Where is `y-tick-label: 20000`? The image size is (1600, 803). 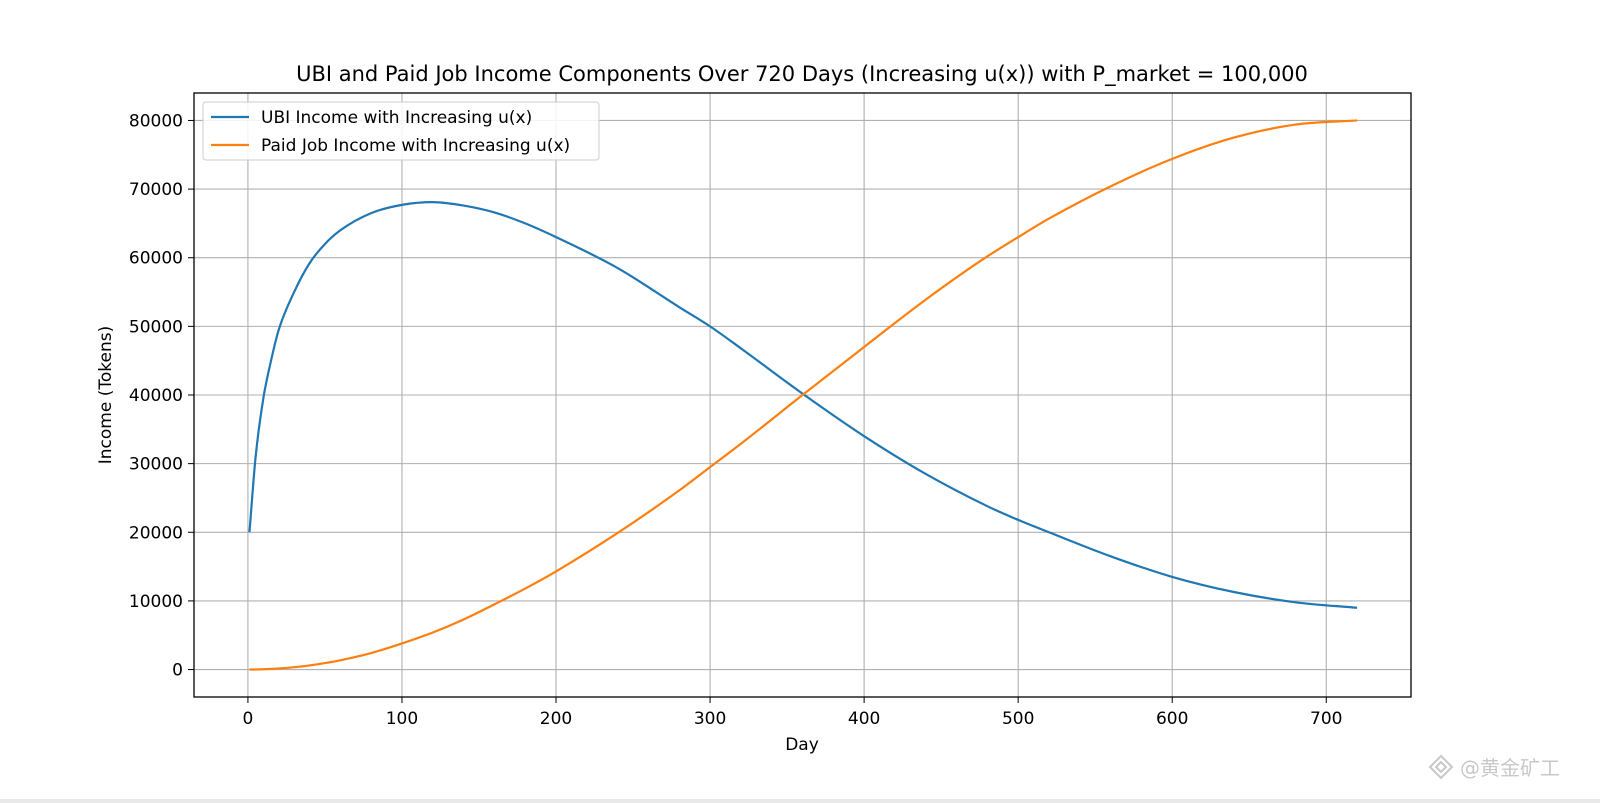
y-tick-label: 20000 is located at coordinates (156, 533).